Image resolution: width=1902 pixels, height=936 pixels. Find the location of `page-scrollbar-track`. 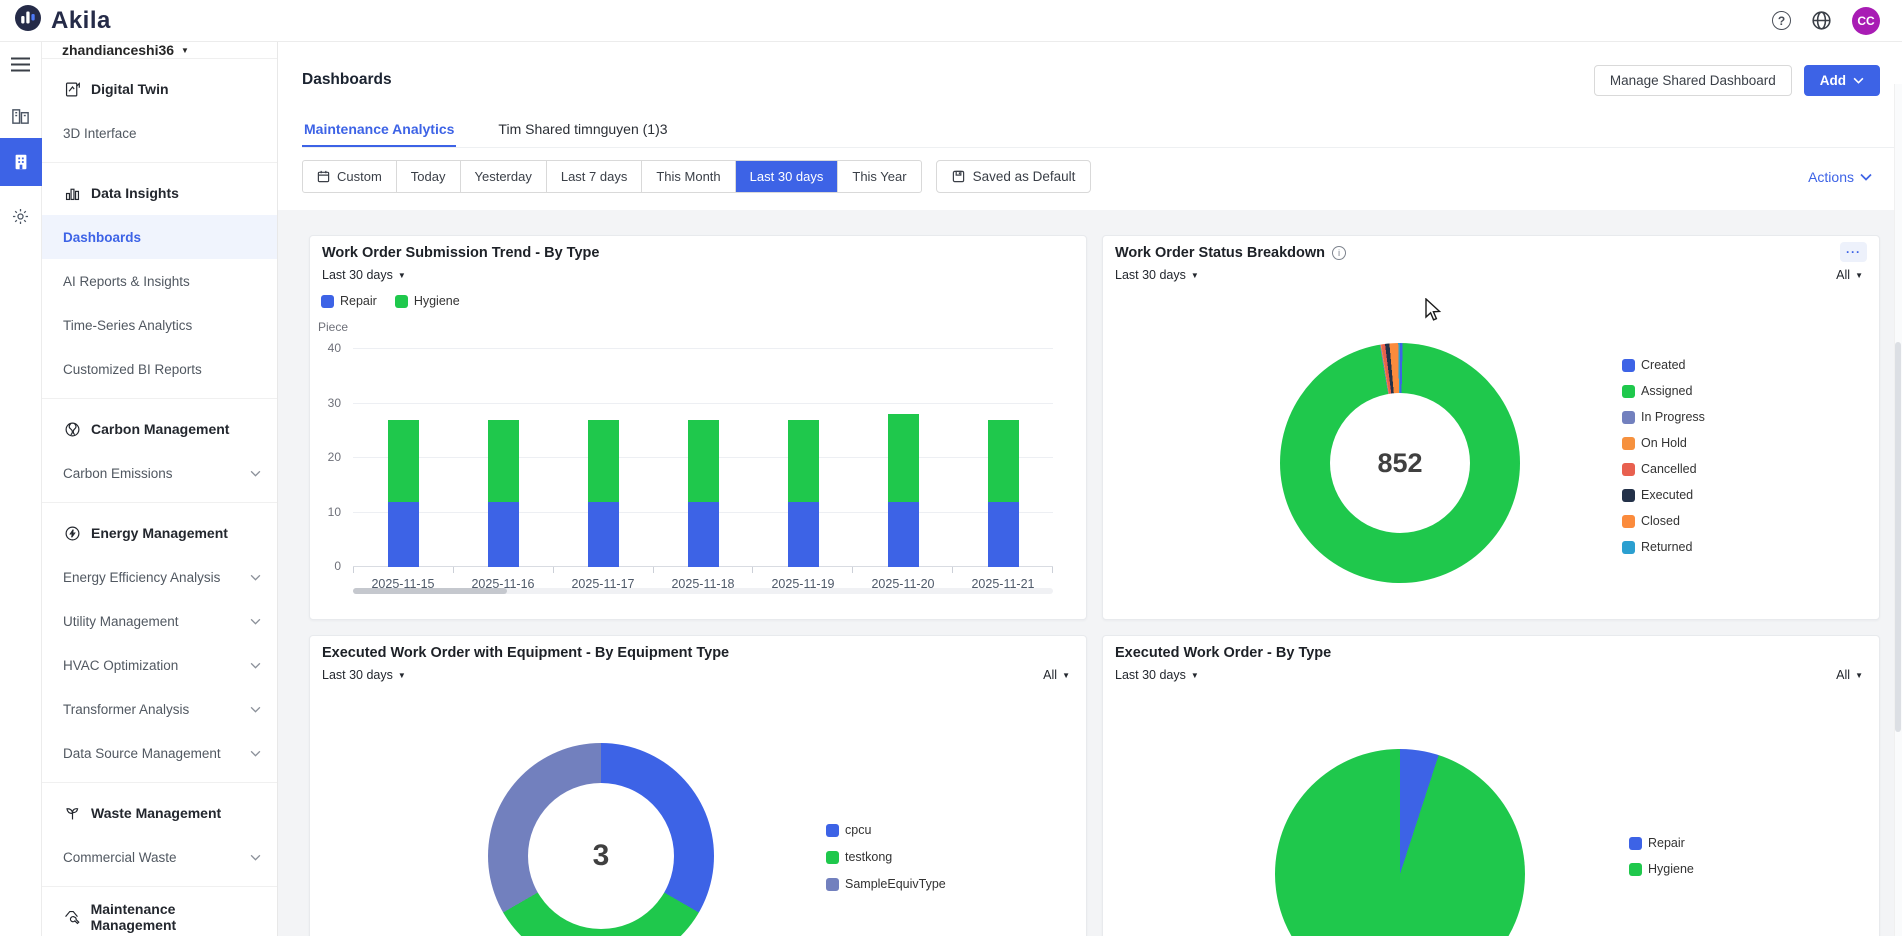

page-scrollbar-track is located at coordinates (1898, 510).